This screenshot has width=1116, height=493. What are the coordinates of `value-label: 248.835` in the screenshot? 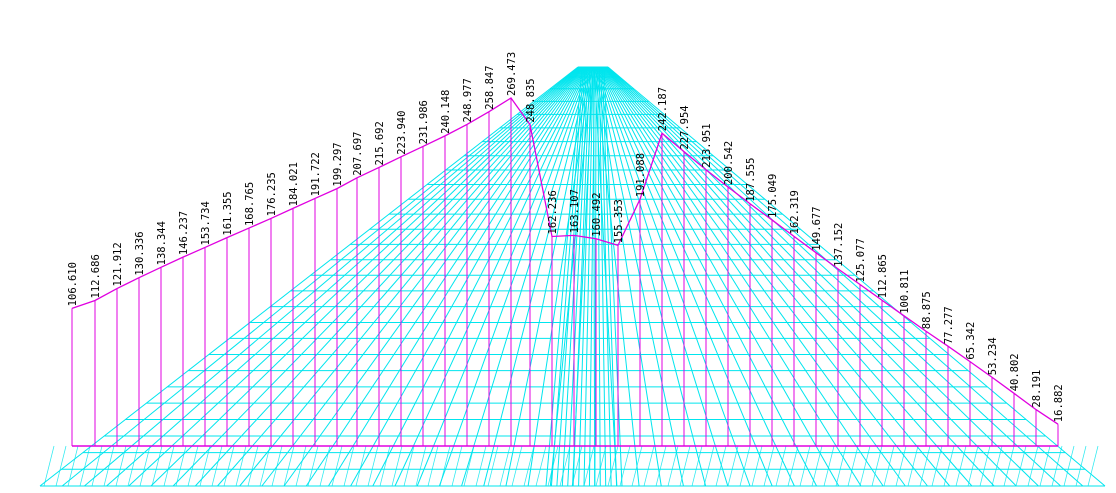 It's located at (531, 100).